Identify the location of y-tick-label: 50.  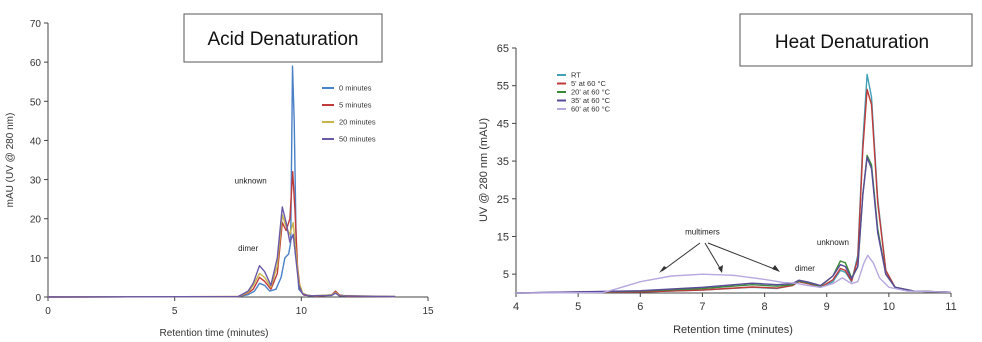
(36, 102).